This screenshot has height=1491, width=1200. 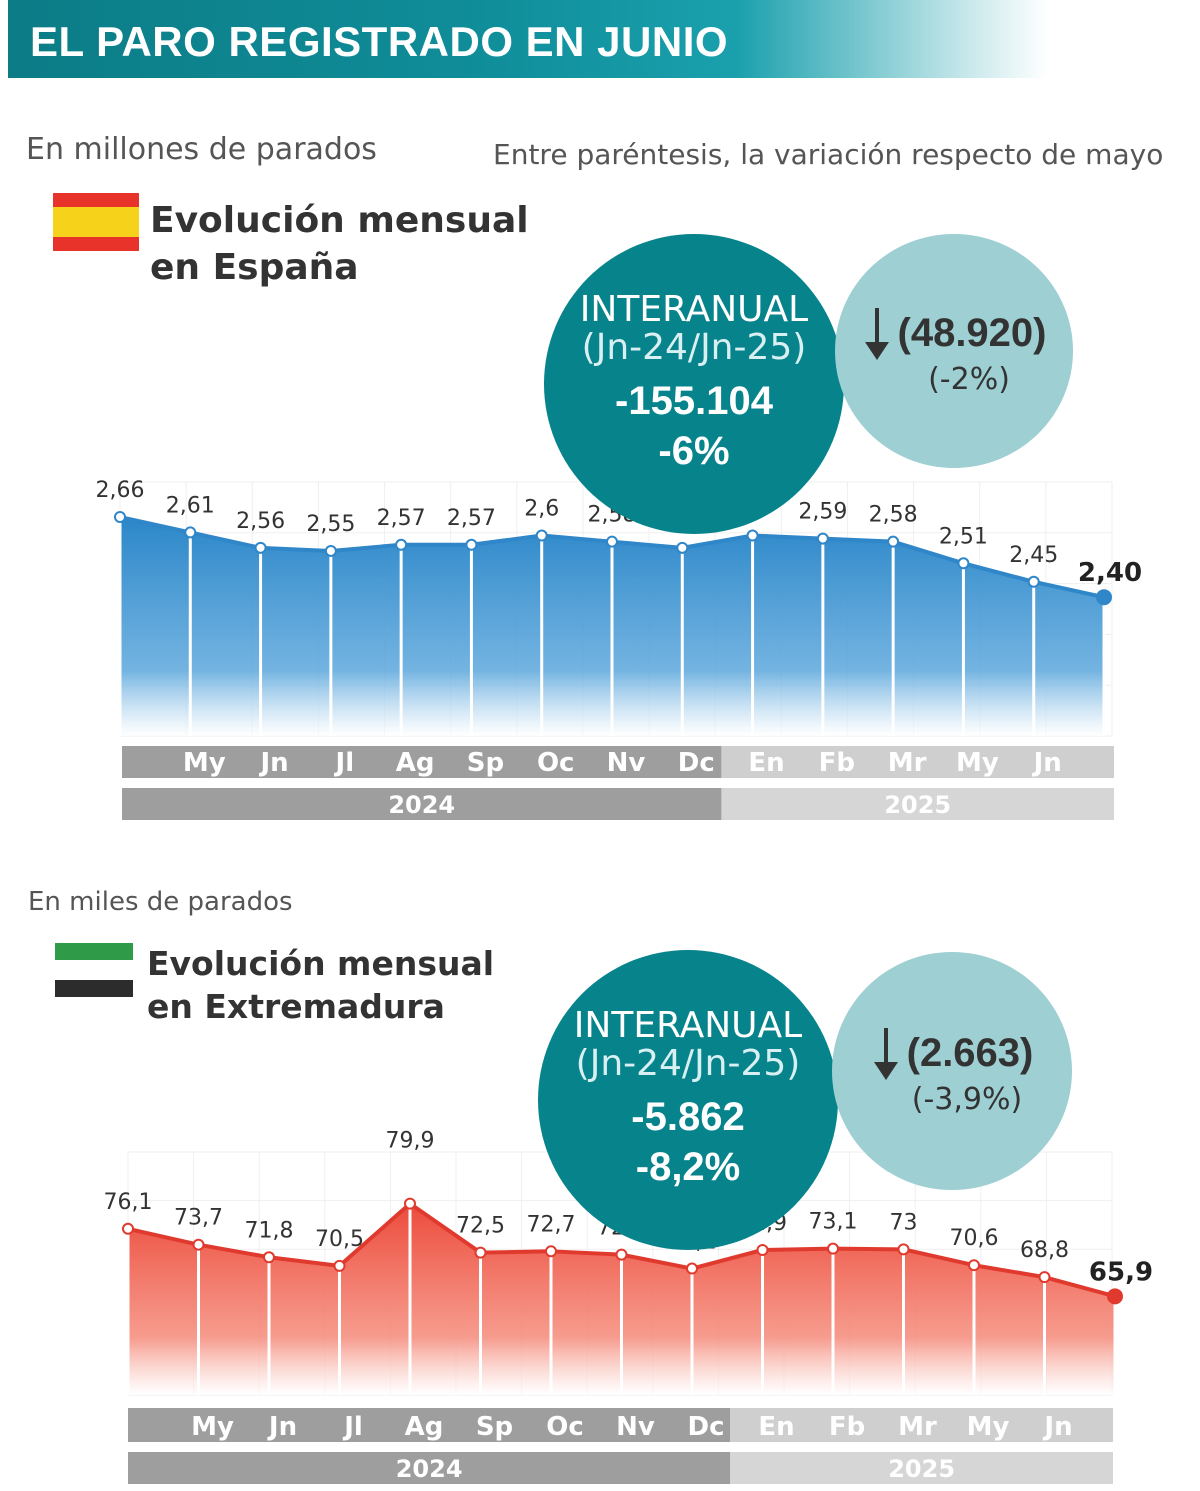 I want to click on data-label: 79,9, so click(x=410, y=1141).